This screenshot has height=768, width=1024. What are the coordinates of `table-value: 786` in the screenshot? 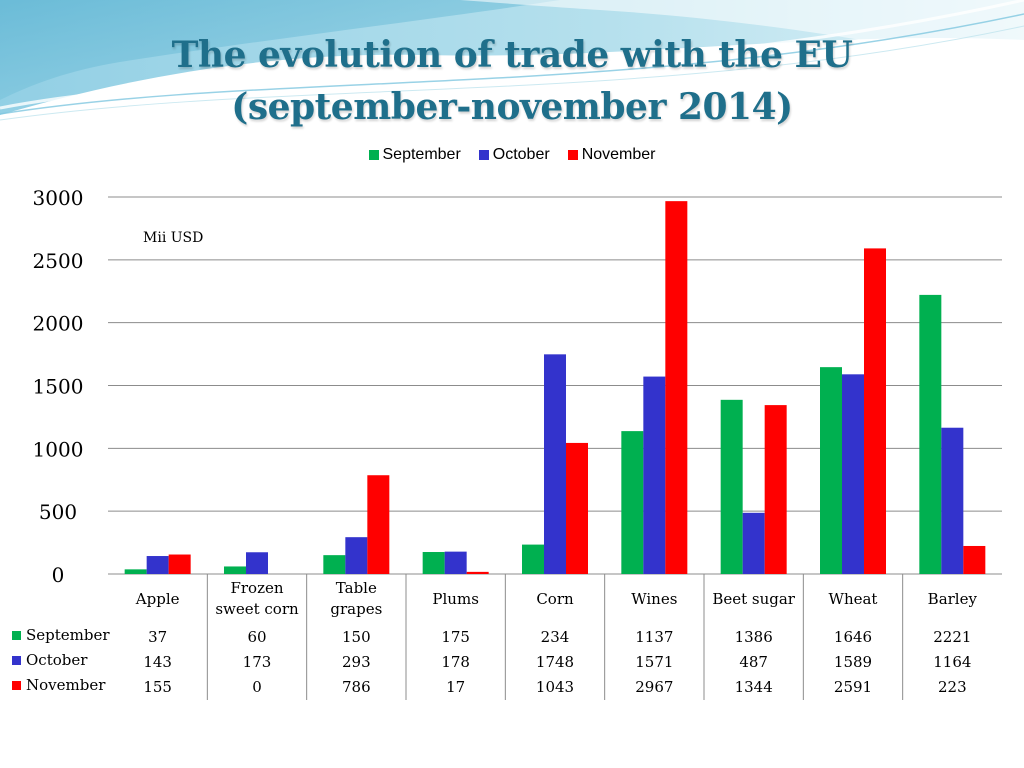 It's located at (356, 687).